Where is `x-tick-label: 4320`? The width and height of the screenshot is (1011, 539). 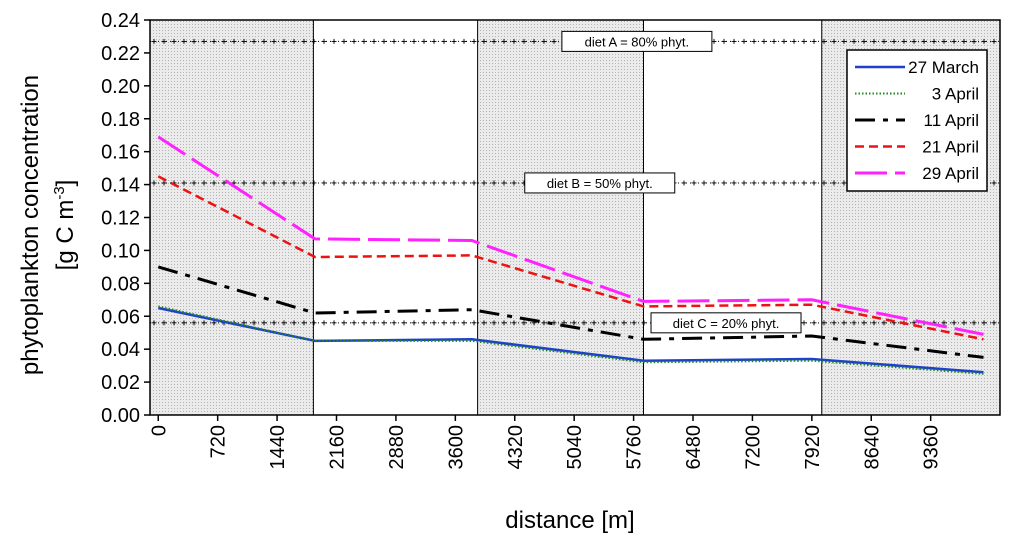
x-tick-label: 4320 is located at coordinates (516, 447).